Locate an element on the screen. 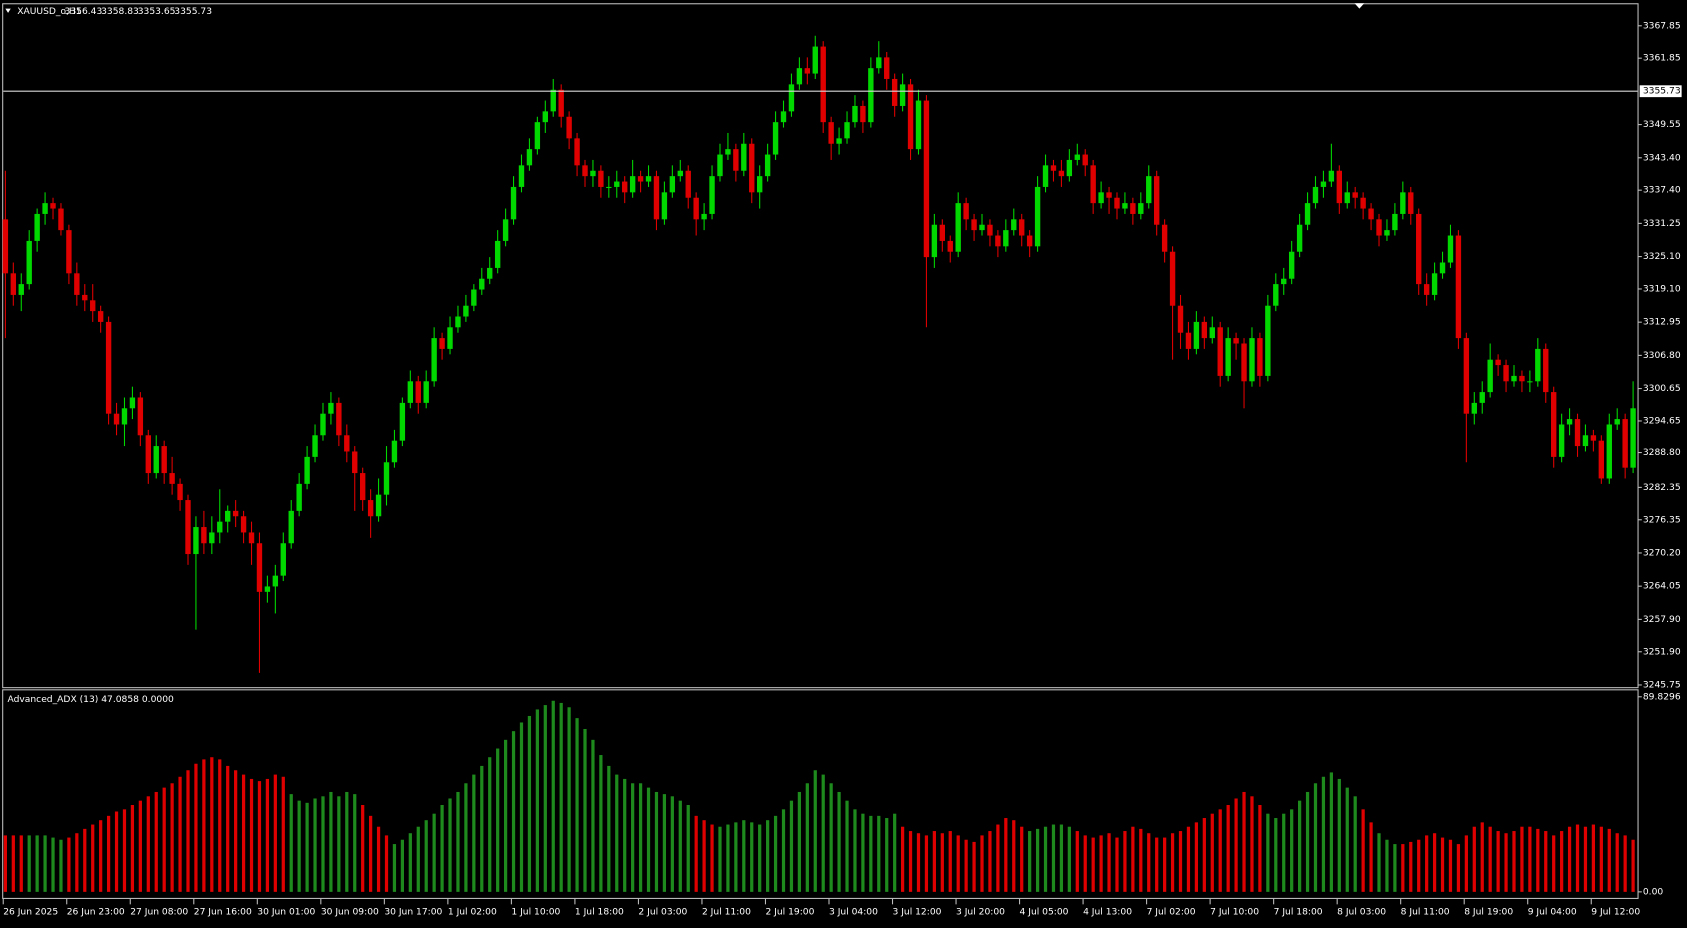  y-tick-label: 3294.65 is located at coordinates (1662, 421).